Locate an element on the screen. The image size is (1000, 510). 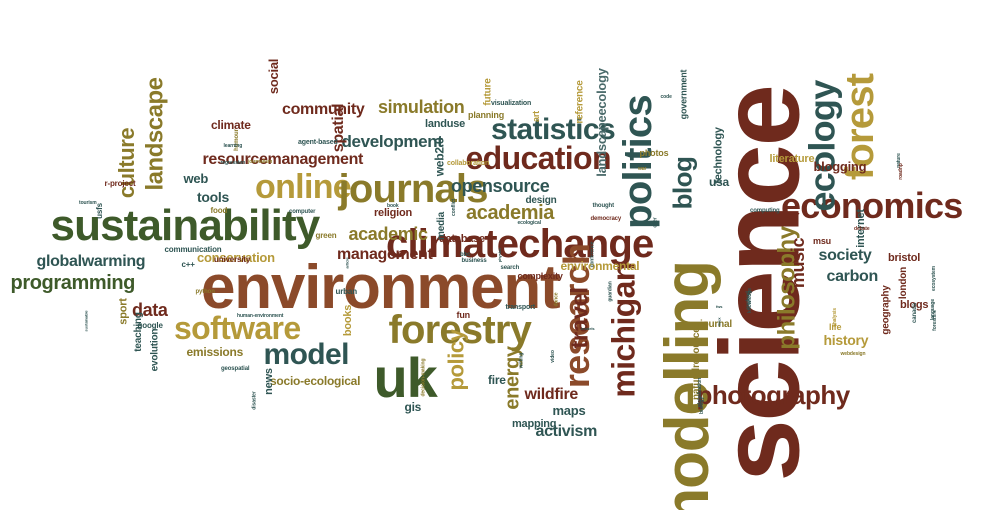
word-bristol: bristol is located at coordinates (904, 257).